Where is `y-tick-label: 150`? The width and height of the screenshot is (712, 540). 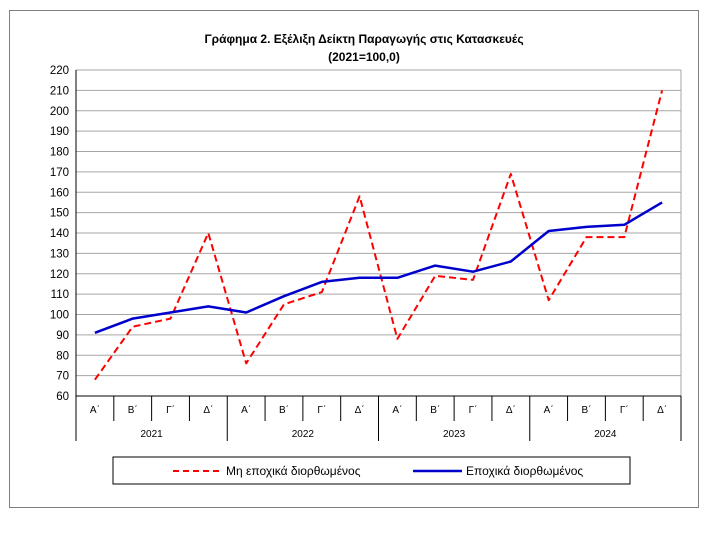 y-tick-label: 150 is located at coordinates (59, 214).